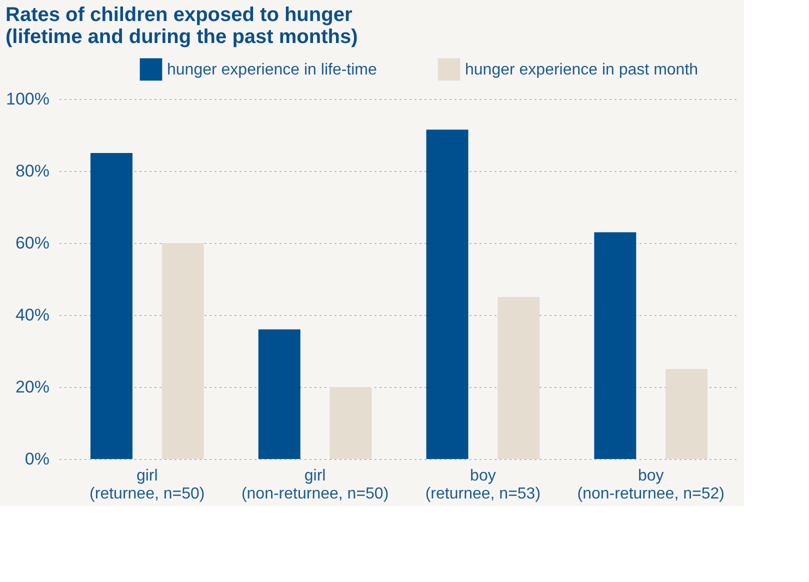 The image size is (809, 582). What do you see at coordinates (581, 69) in the screenshot?
I see `legend-label: hunger experience in past month` at bounding box center [581, 69].